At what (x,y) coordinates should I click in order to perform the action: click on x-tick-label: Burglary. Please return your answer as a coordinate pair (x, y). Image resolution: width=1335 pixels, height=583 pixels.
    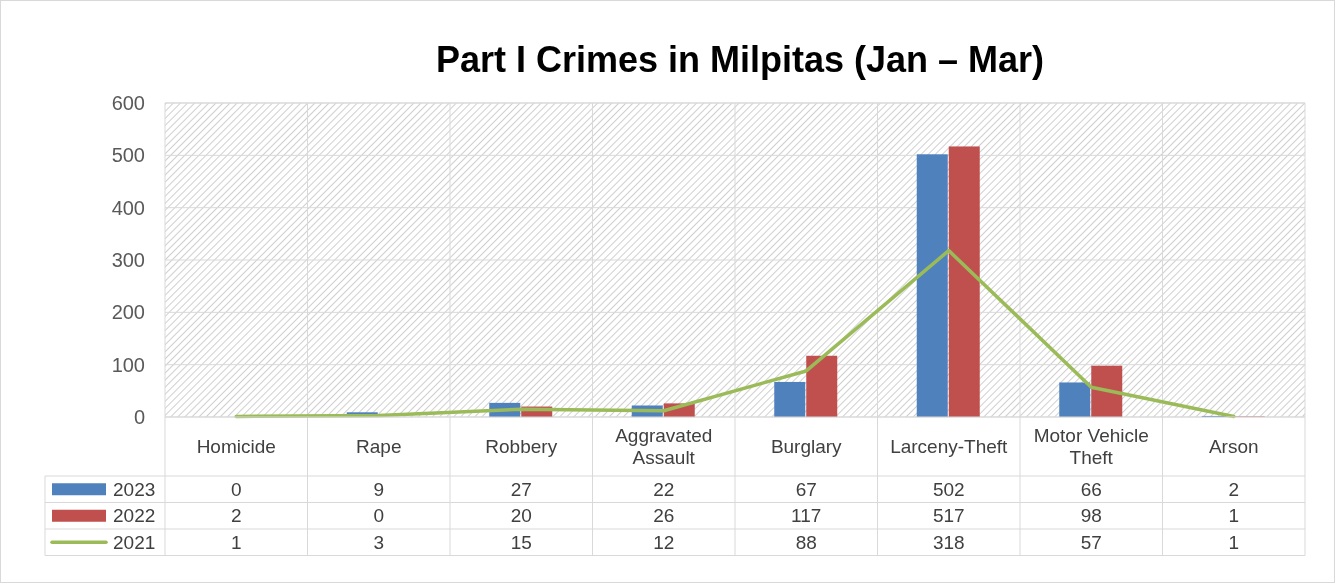
    Looking at the image, I should click on (806, 447).